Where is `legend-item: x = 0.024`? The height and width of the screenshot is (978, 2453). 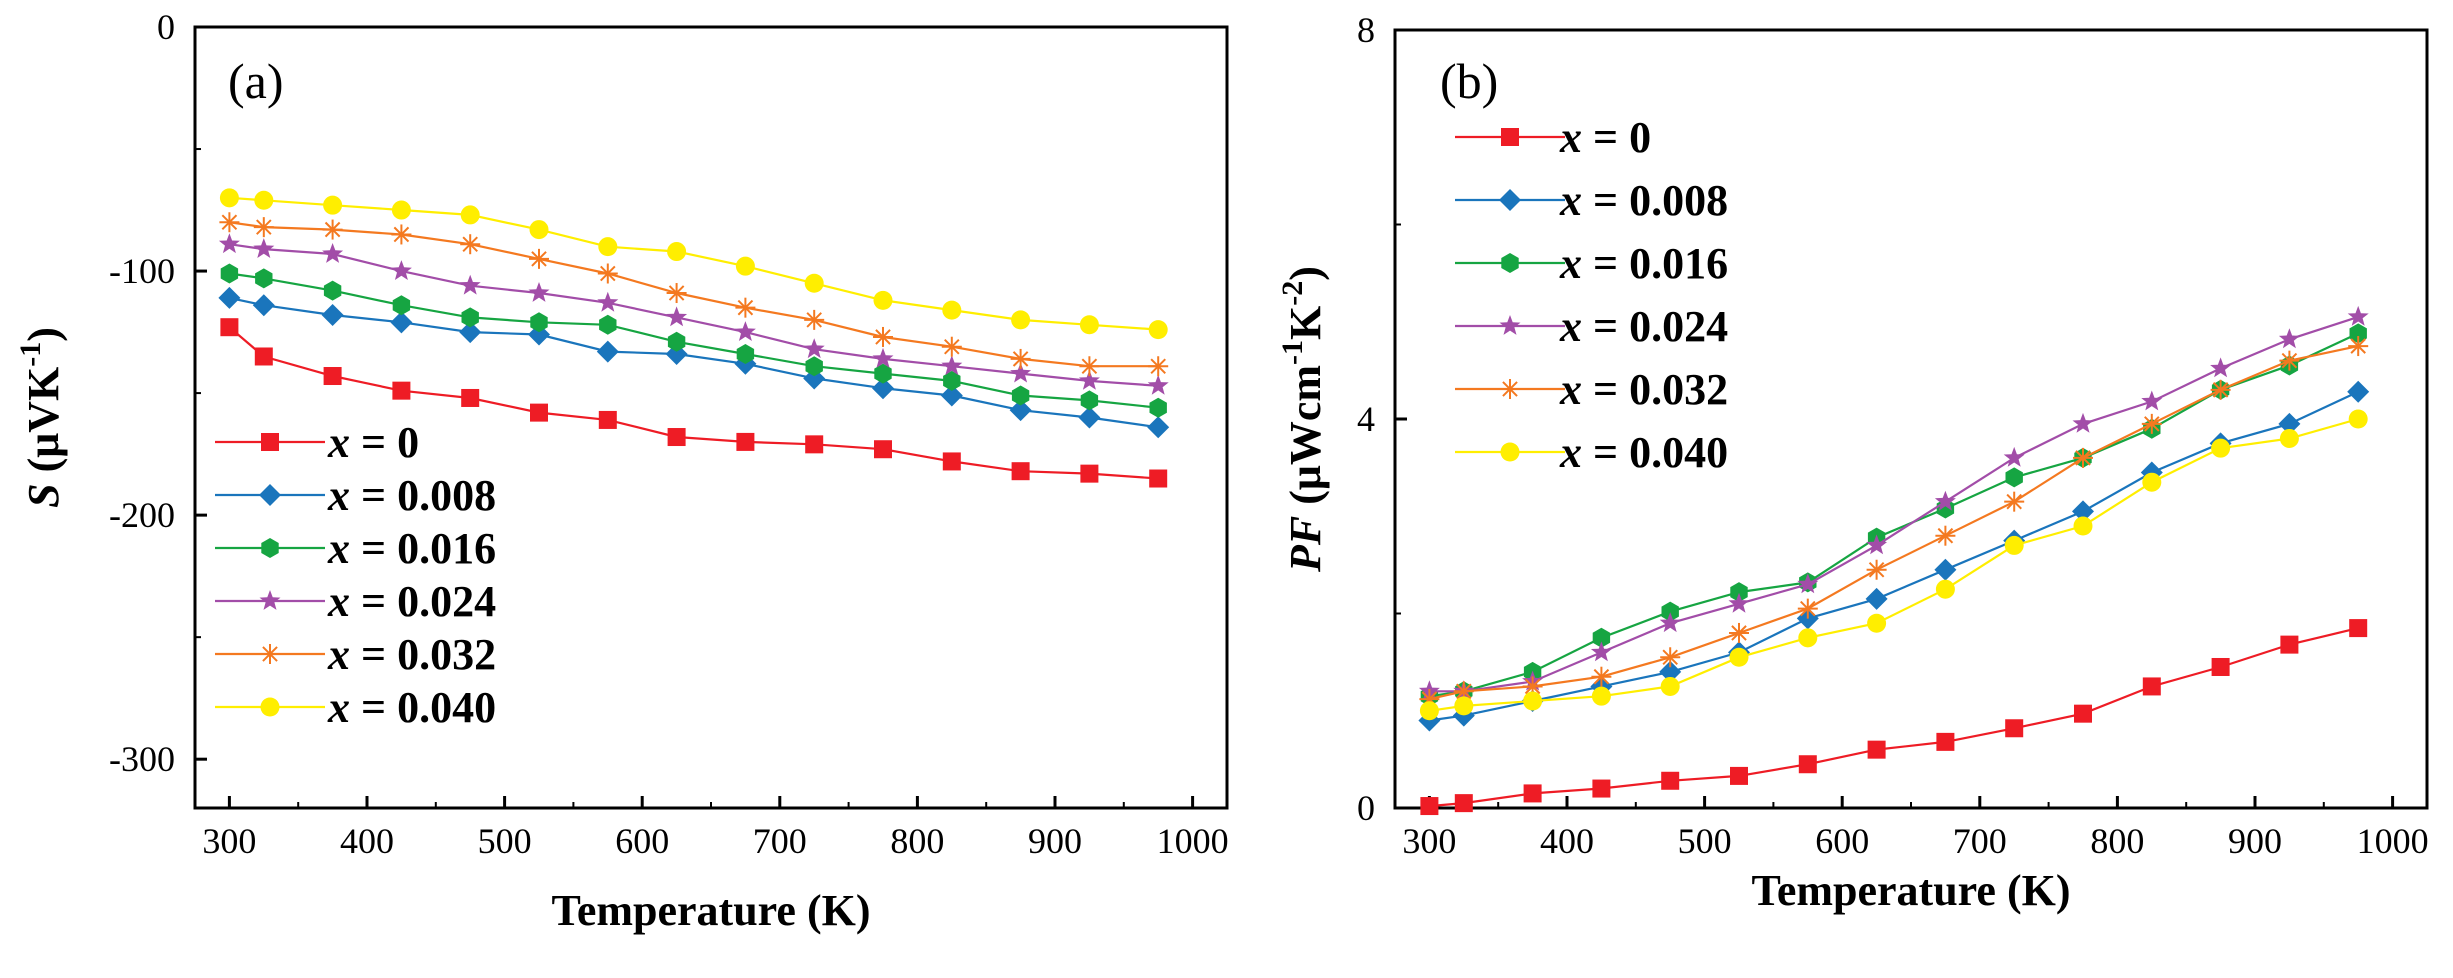 legend-item: x = 0.024 is located at coordinates (1591, 326).